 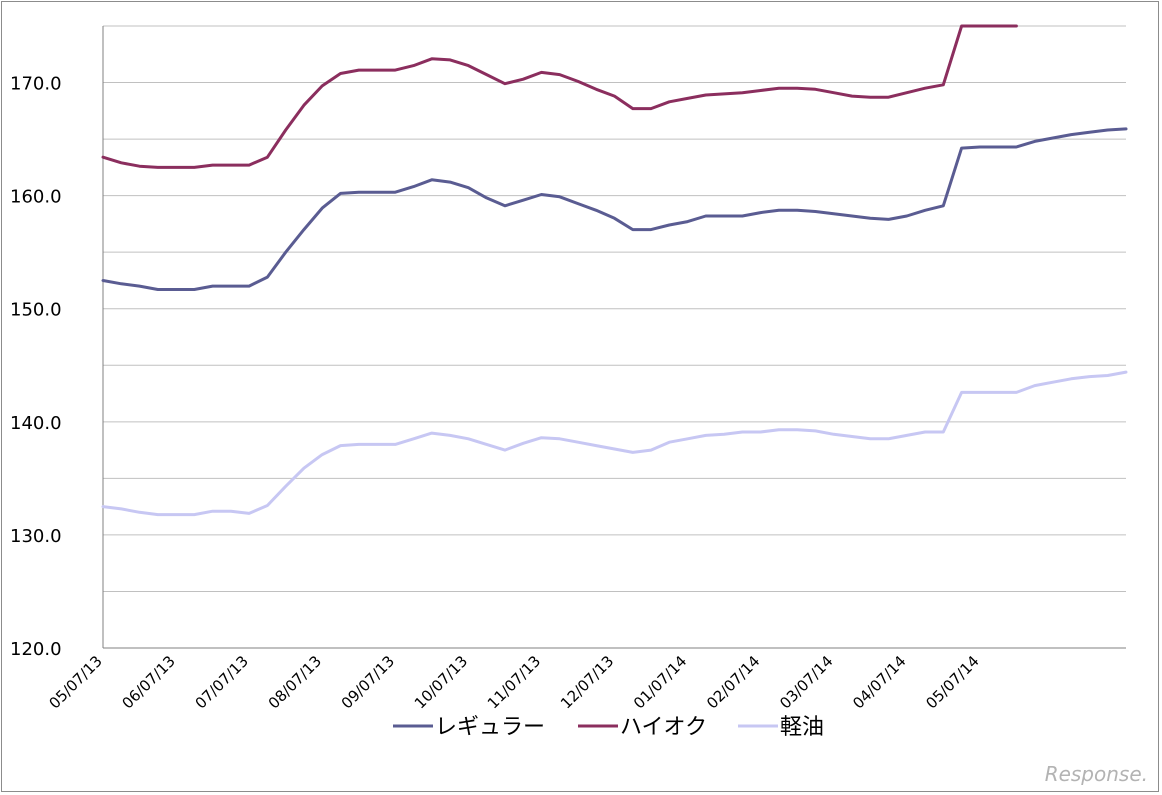 I want to click on legend-label: 軽油, so click(x=802, y=727).